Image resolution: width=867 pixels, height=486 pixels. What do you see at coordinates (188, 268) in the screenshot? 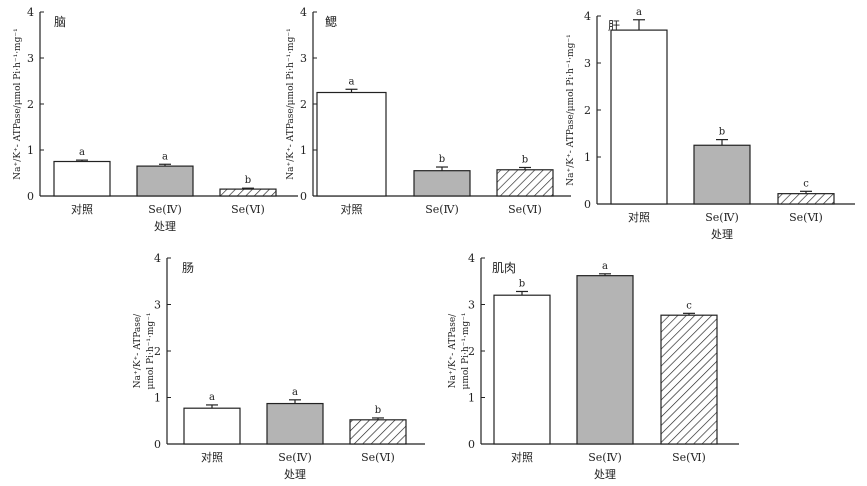
I see `panel-title: 肠` at bounding box center [188, 268].